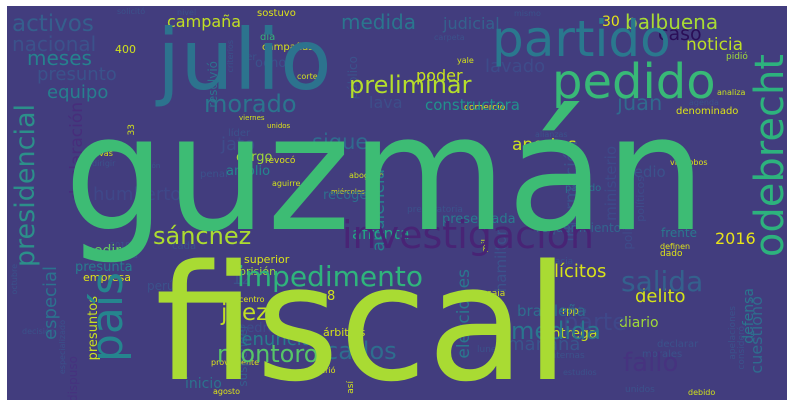  I want to click on word-fiscalía: 12, so click(242, 279).